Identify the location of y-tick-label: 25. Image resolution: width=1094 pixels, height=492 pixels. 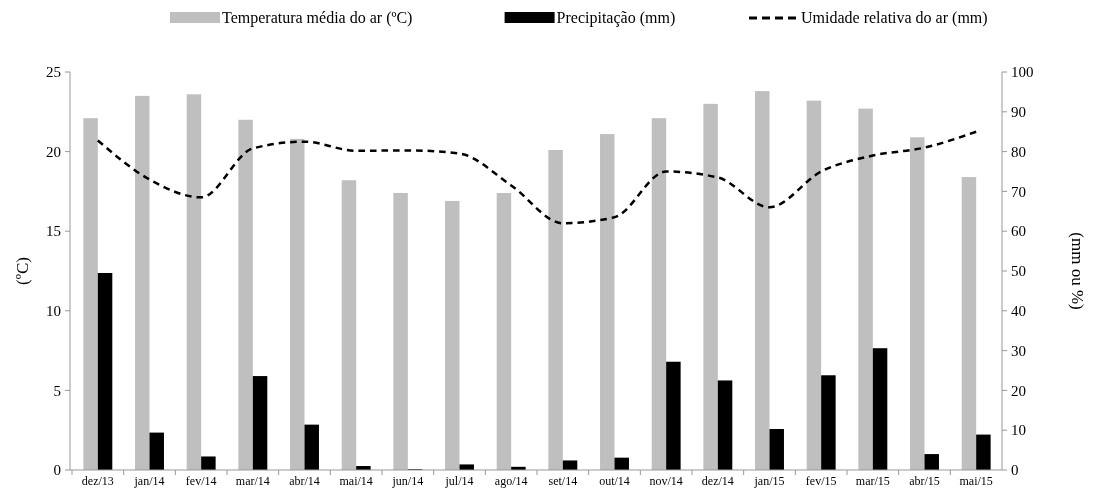
(53, 72).